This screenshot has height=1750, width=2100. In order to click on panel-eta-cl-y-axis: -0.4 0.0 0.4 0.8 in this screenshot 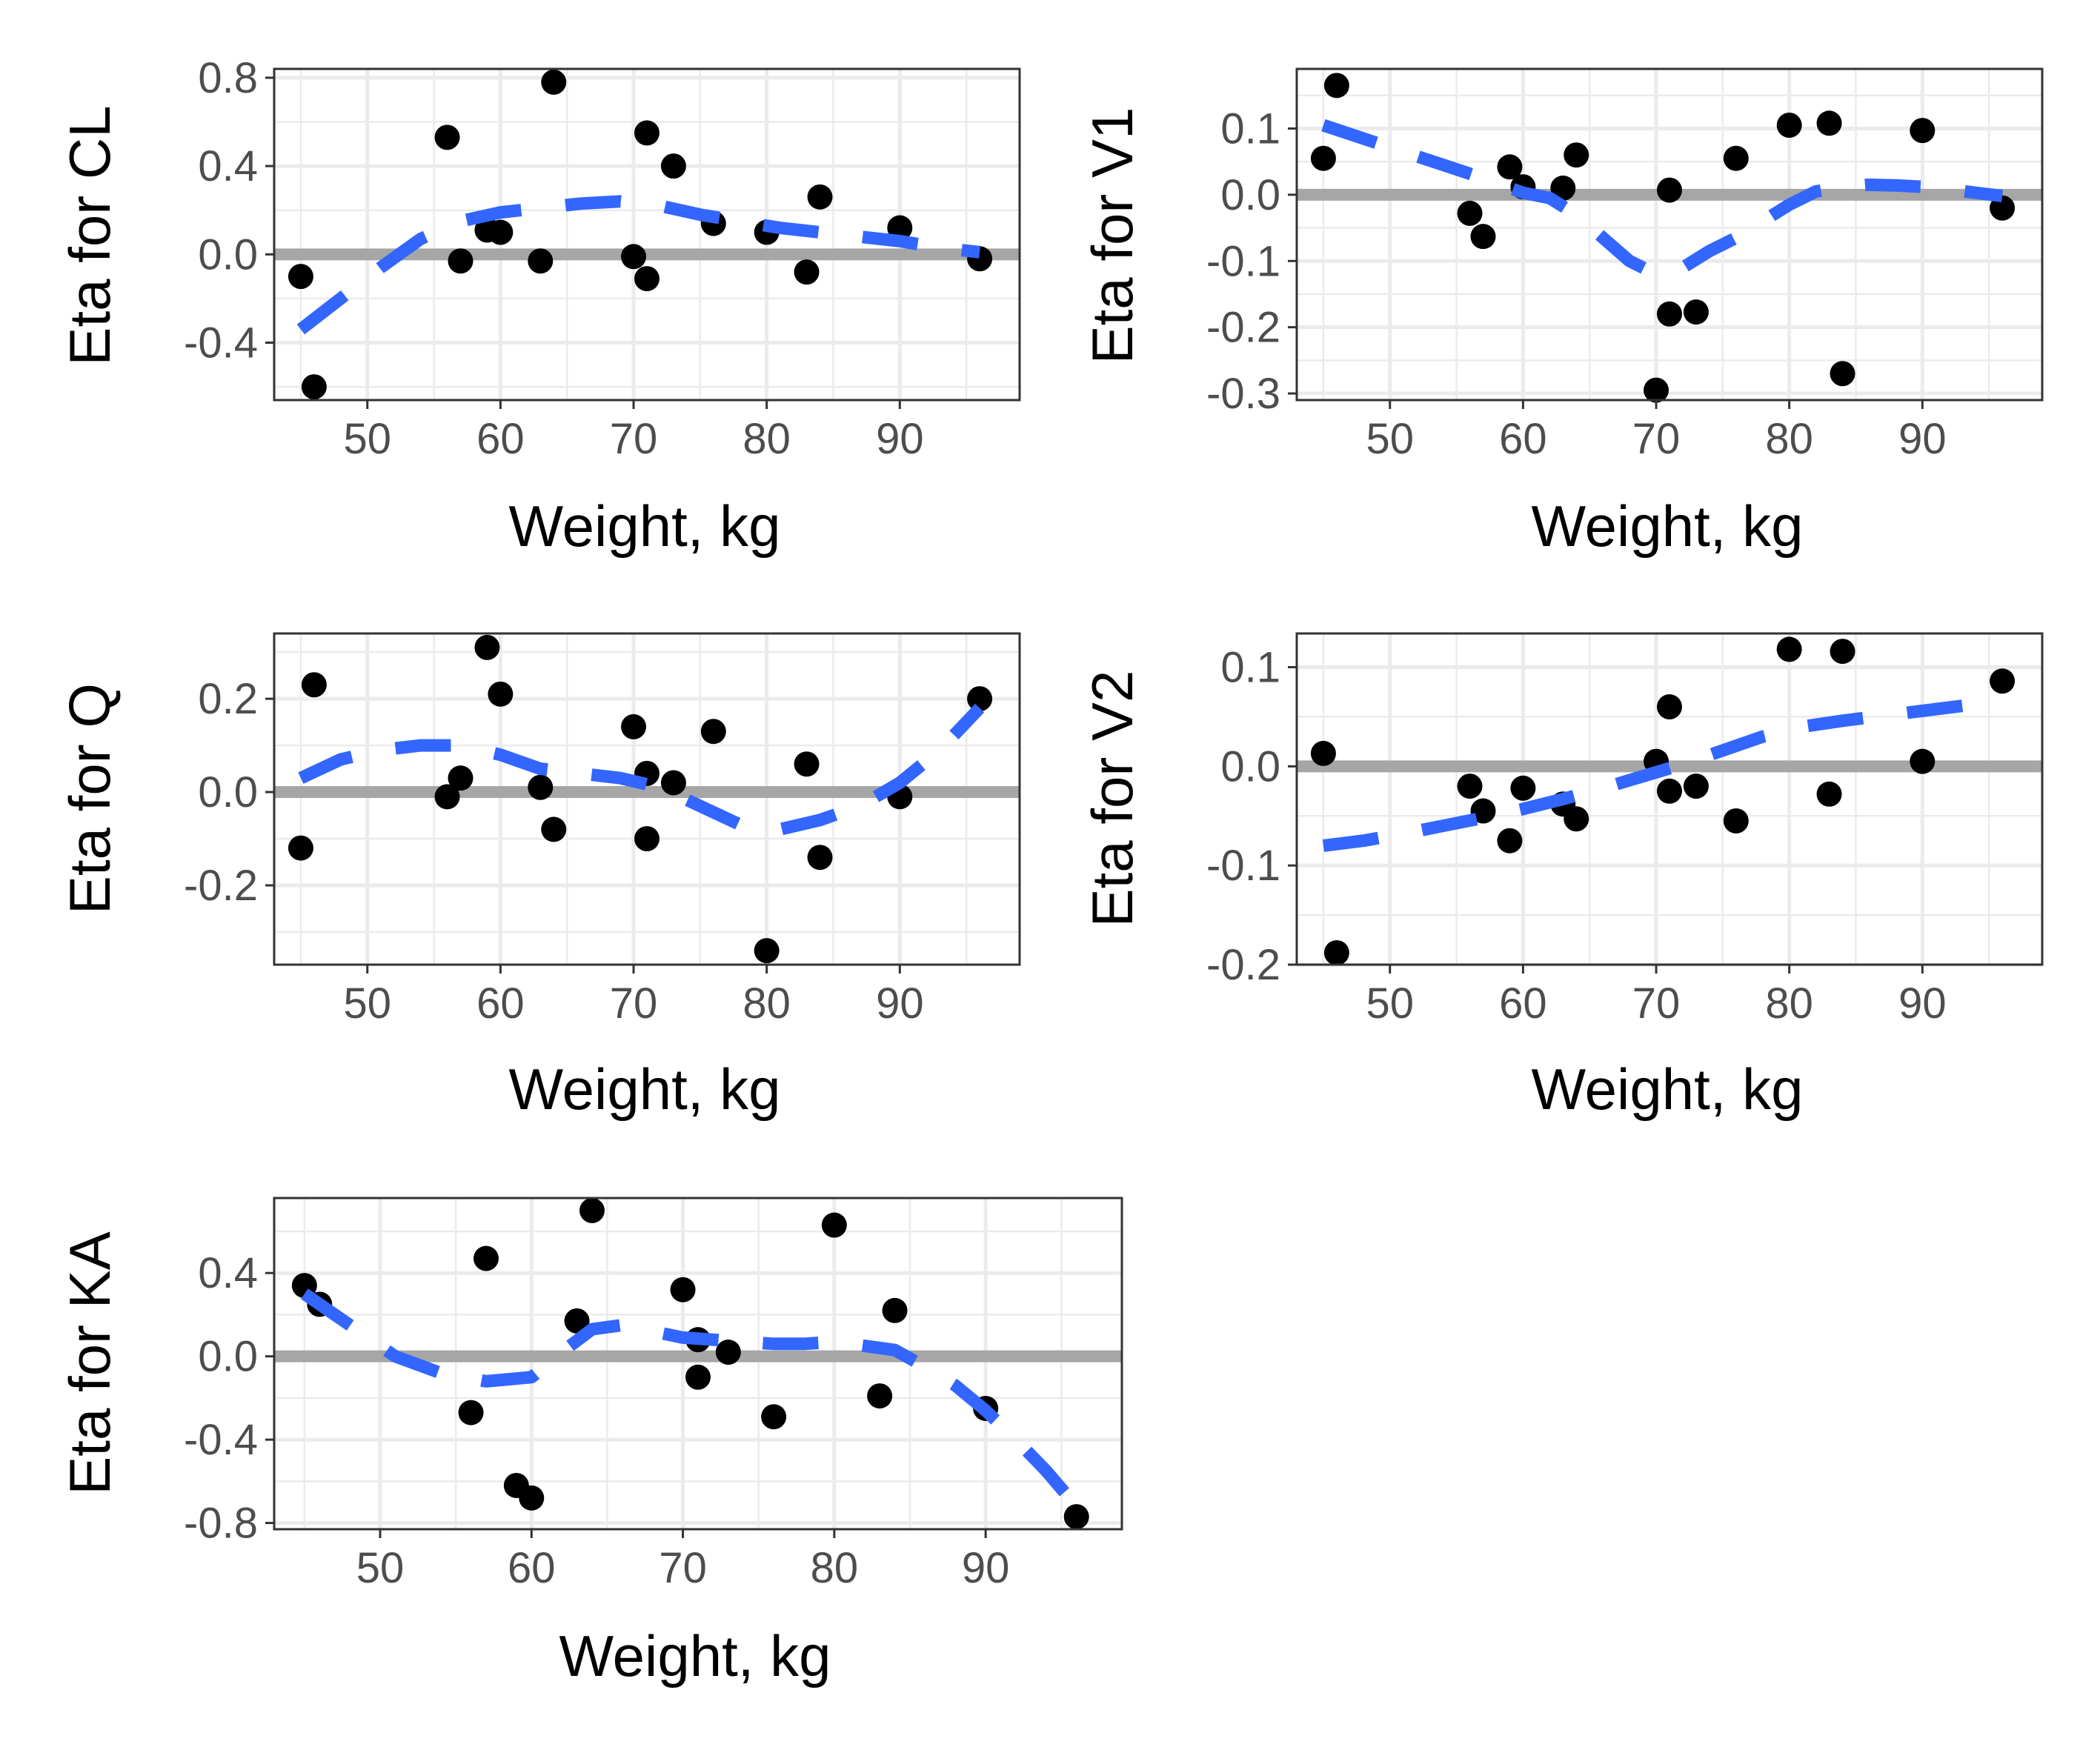, I will do `click(229, 210)`.